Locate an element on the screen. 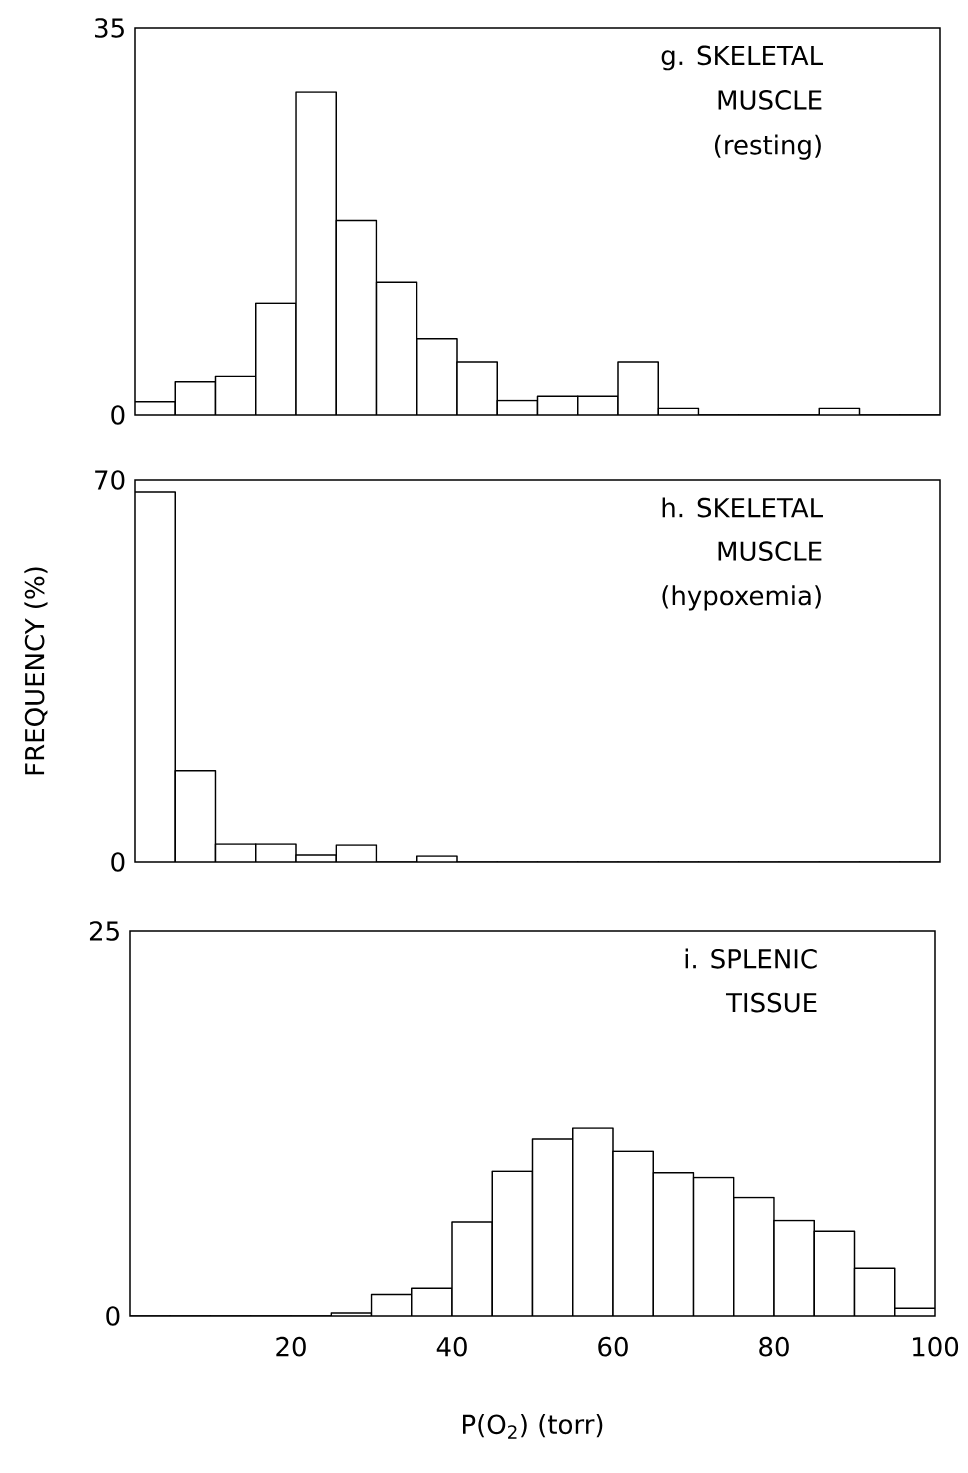 The height and width of the screenshot is (1473, 968). x-tick-label: 60 is located at coordinates (613, 1346).